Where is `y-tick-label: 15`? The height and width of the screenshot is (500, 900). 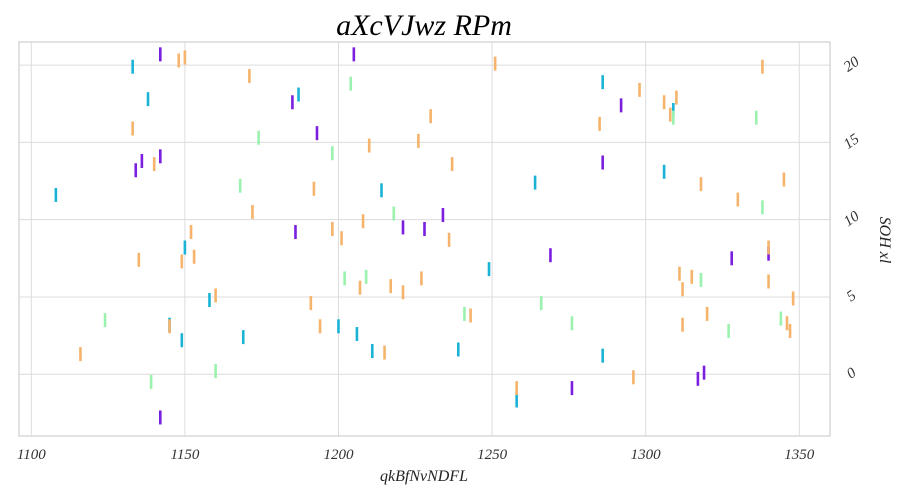 y-tick-label: 15 is located at coordinates (852, 142).